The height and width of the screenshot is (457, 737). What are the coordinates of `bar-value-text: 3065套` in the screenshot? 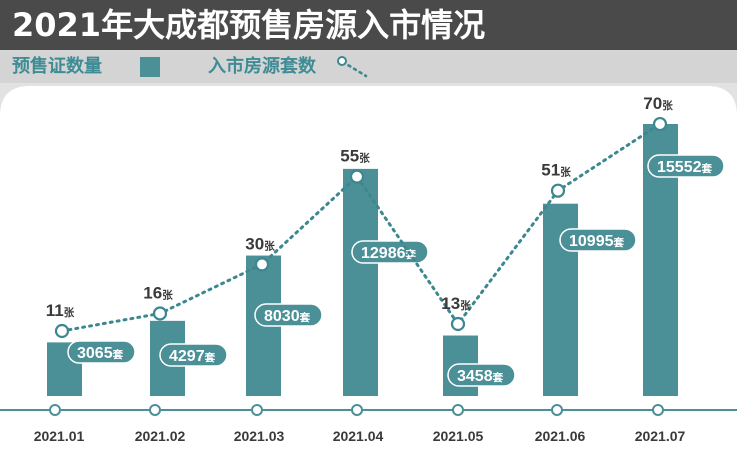 It's located at (100, 353).